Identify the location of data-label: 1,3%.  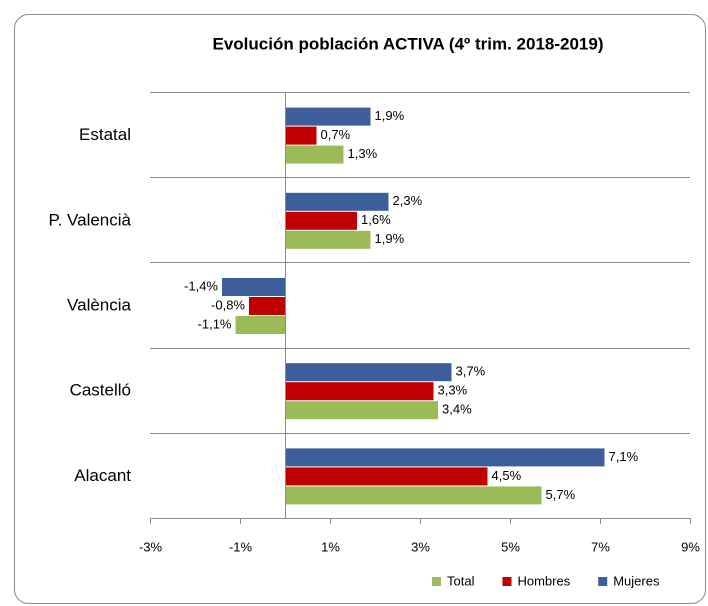
(363, 153).